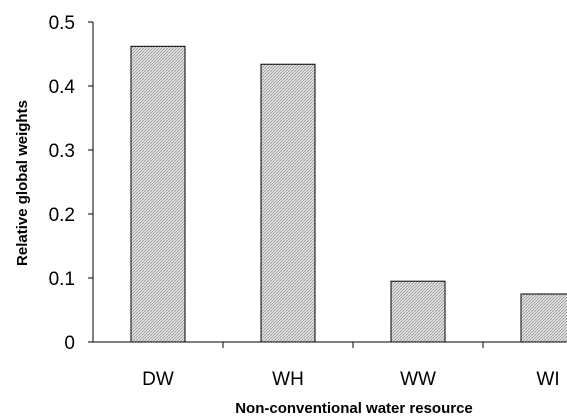  I want to click on x-tick-label: DW, so click(158, 379).